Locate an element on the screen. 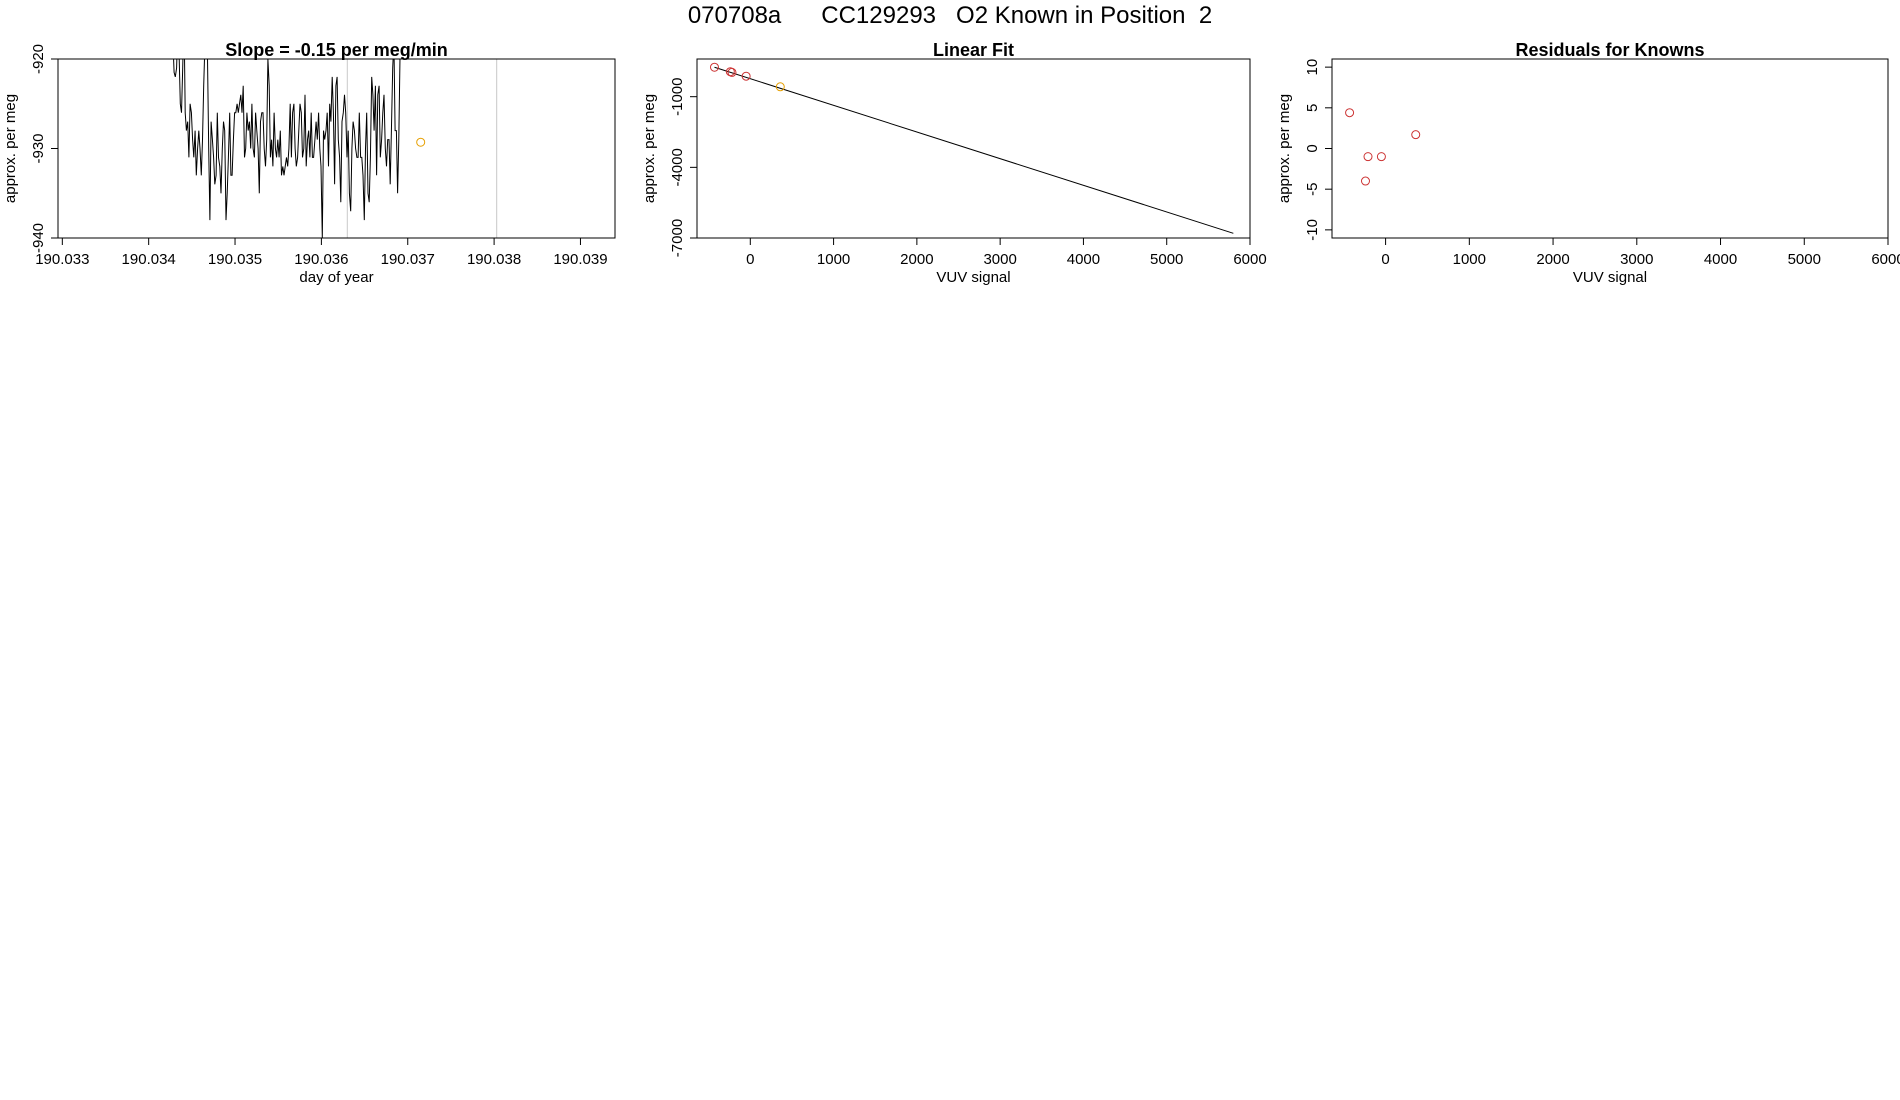 The image size is (1900, 1100). chart-title: Linear Fit is located at coordinates (973, 50).